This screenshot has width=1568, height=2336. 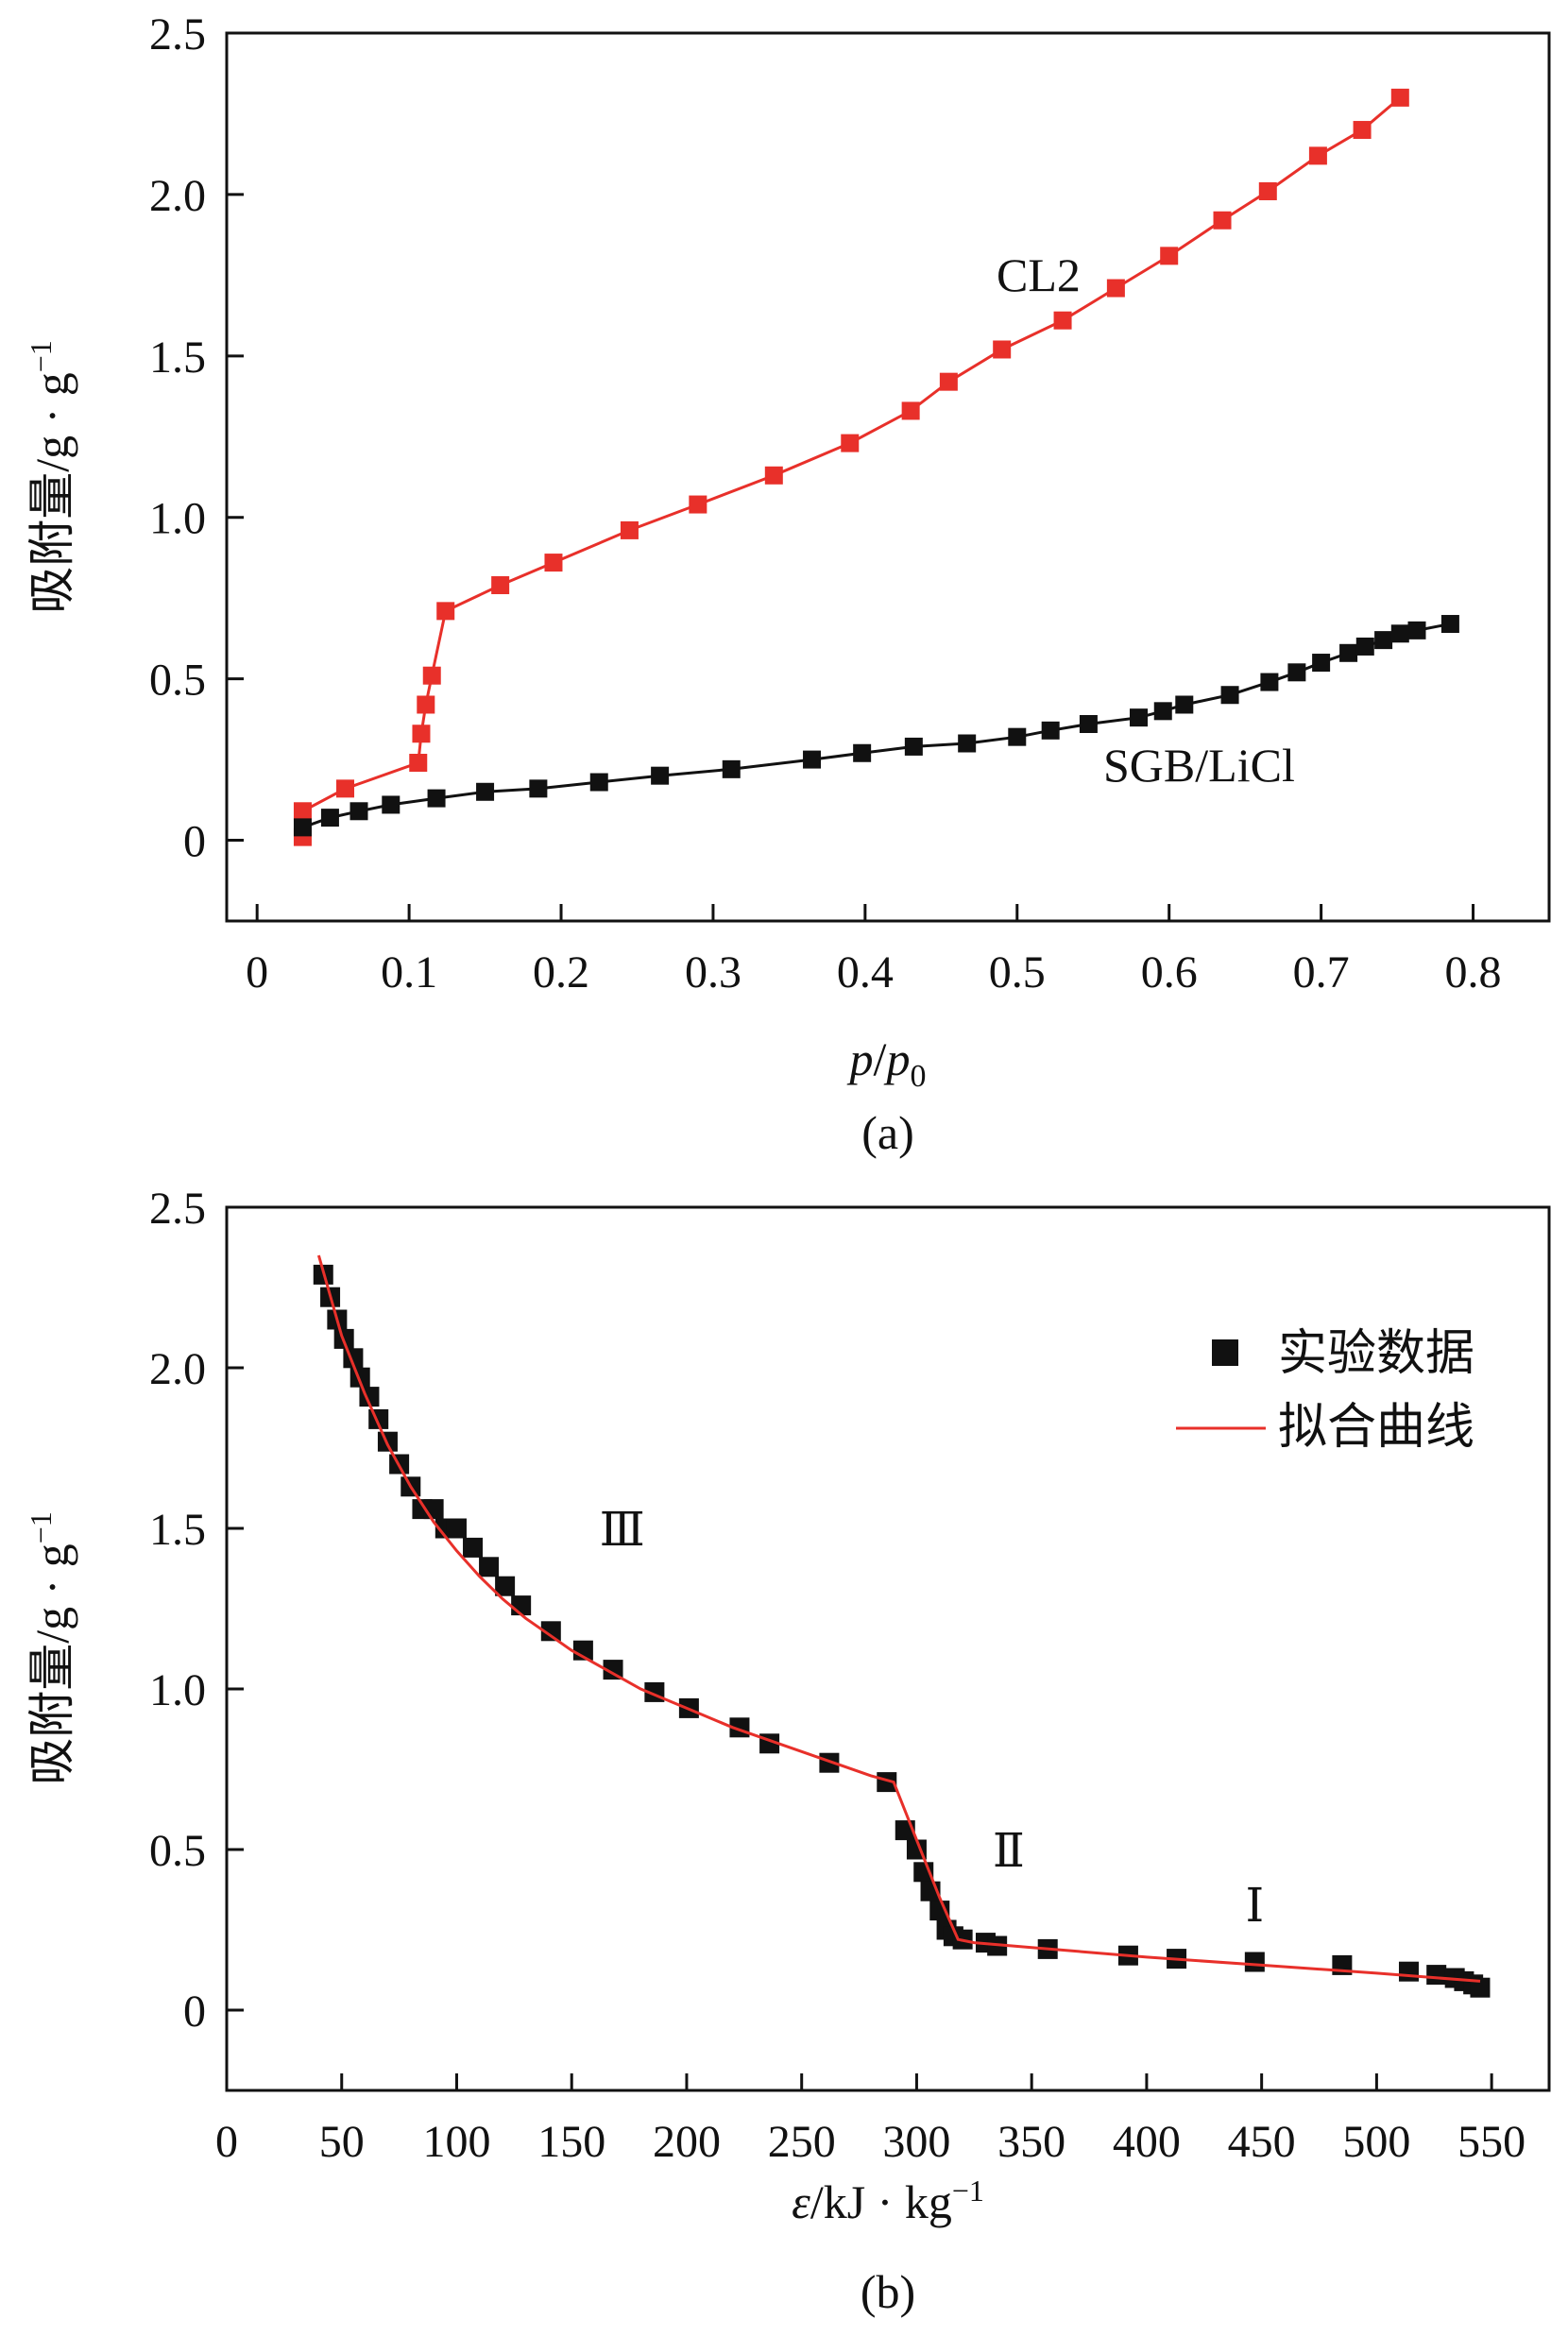 What do you see at coordinates (622, 1530) in the screenshot?
I see `region-label: Ⅲ` at bounding box center [622, 1530].